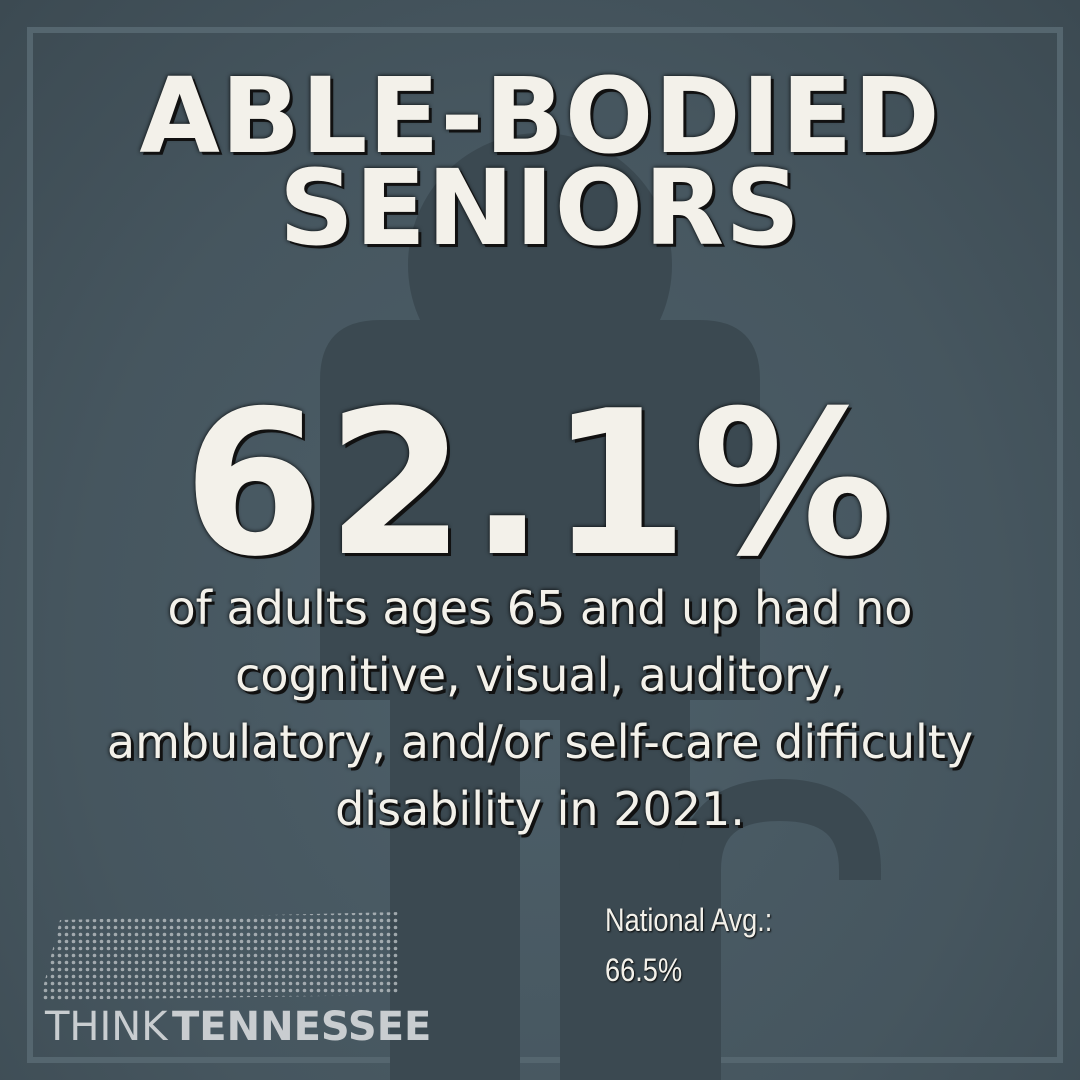 Image resolution: width=1080 pixels, height=1080 pixels. What do you see at coordinates (540, 208) in the screenshot?
I see `title-line: SENIORS` at bounding box center [540, 208].